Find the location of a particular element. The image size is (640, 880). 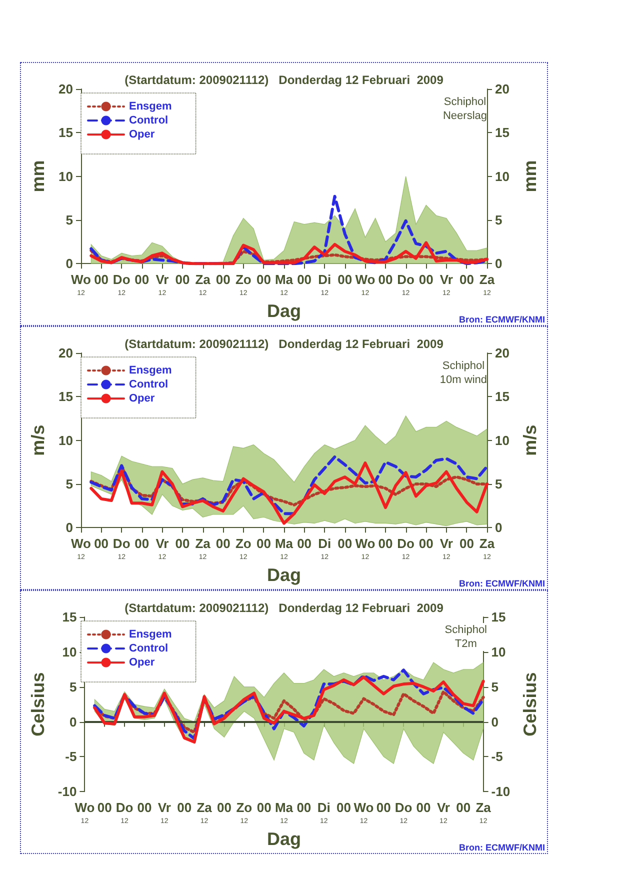

annotation: Schiphol T2m is located at coordinates (466, 637).